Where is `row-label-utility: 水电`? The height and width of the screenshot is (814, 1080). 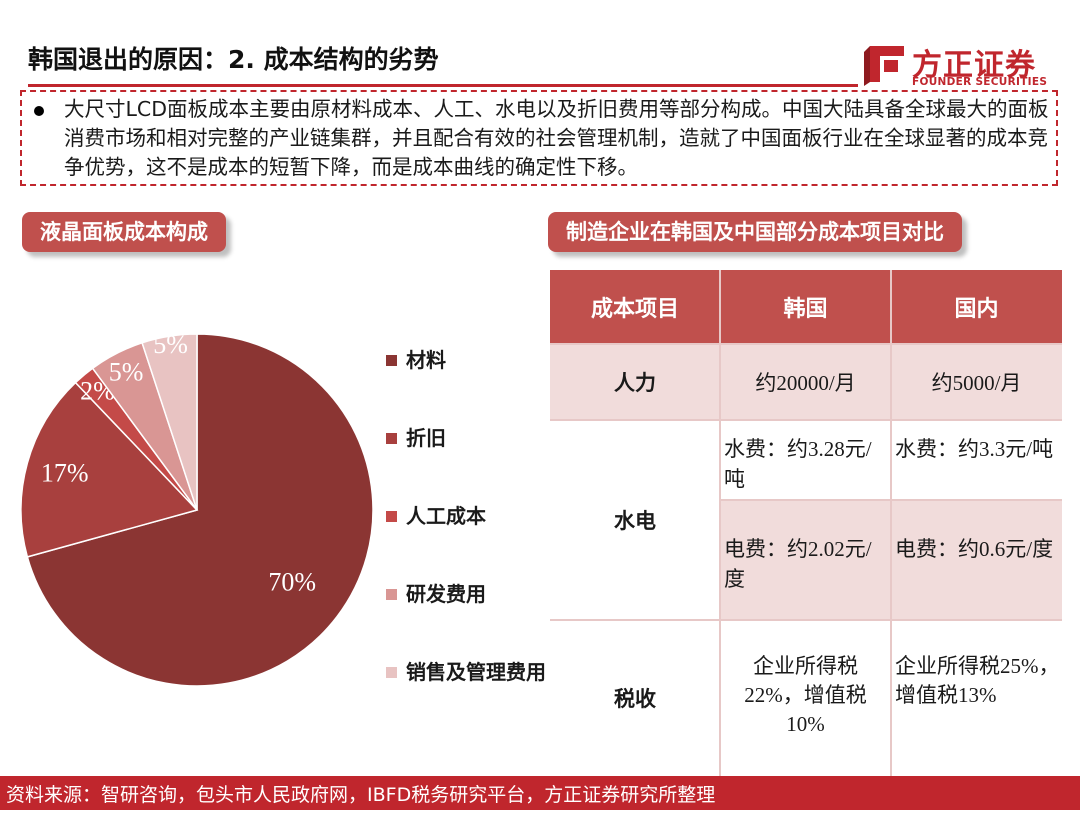 row-label-utility: 水电 is located at coordinates (635, 520).